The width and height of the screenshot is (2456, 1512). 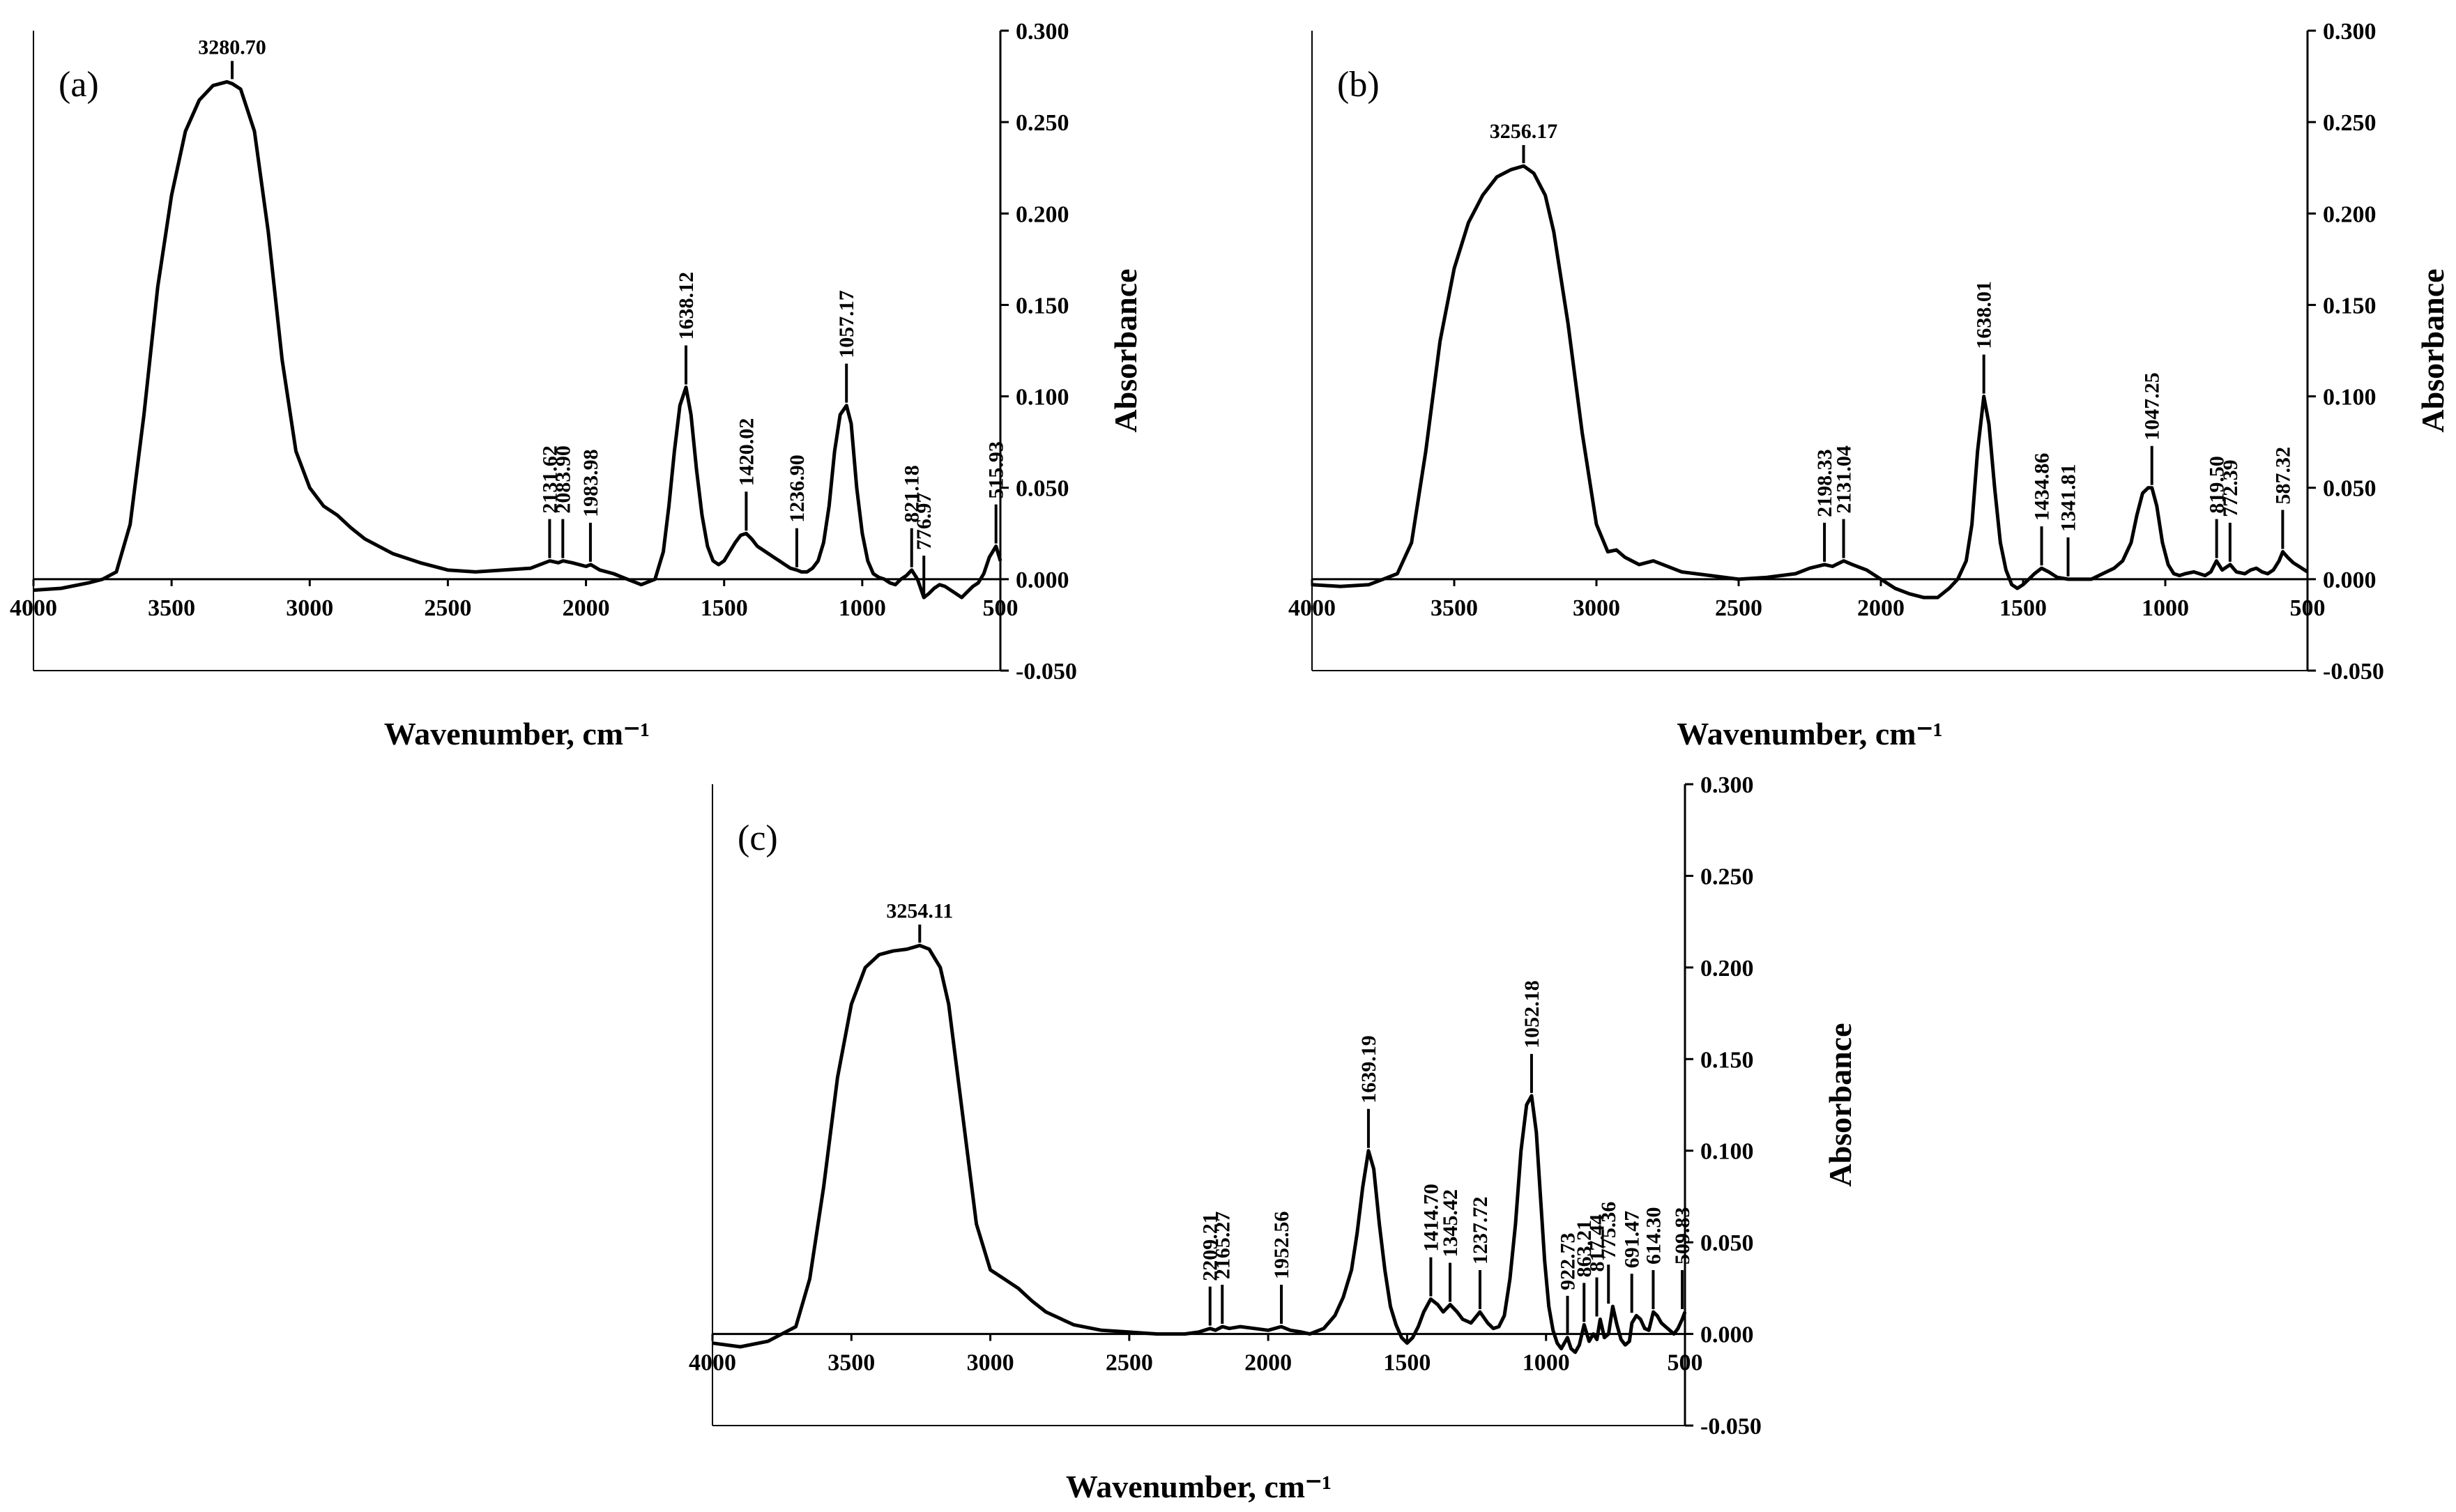 What do you see at coordinates (232, 47) in the screenshot?
I see `peak-label: 3280.70` at bounding box center [232, 47].